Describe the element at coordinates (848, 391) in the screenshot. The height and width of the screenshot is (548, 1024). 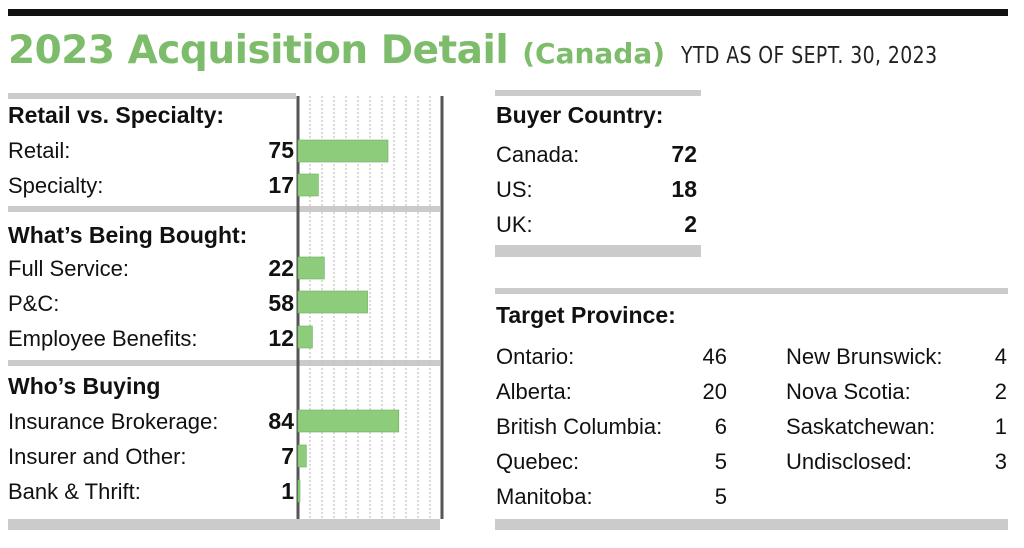
I see `province-label: Nova Scotia:` at that location.